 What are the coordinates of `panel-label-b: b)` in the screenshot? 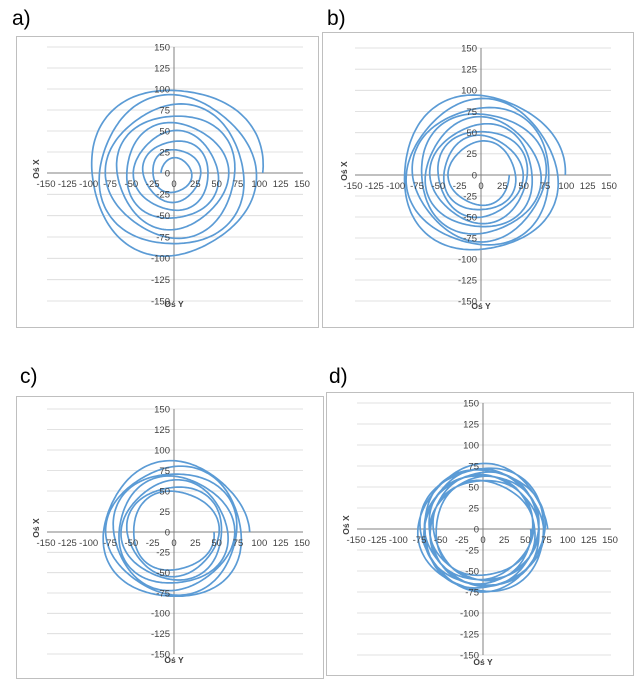 It's located at (336, 18).